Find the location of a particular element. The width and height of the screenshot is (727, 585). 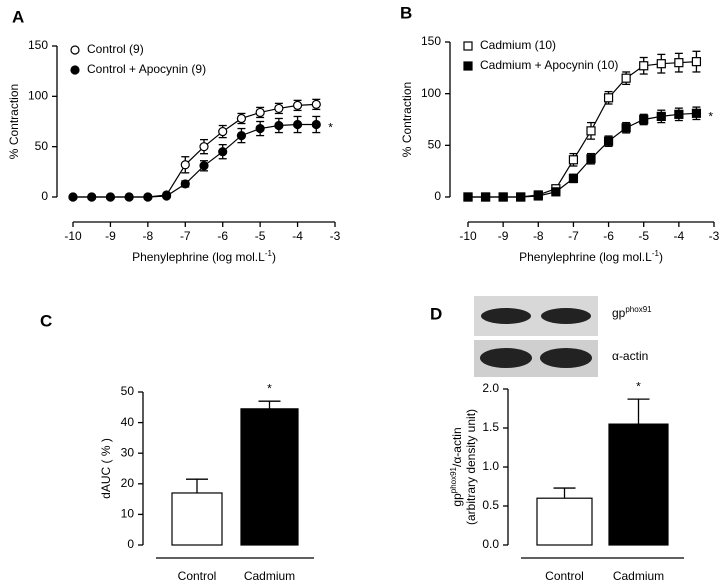

x-axis-label: Phenylephrine (log mol.L-1) is located at coordinates (204, 257).